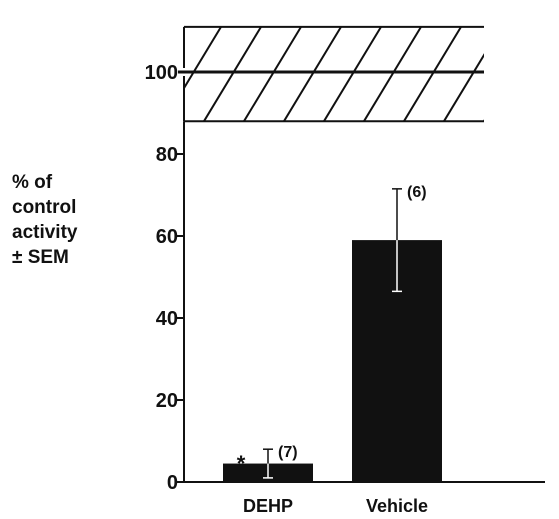 This screenshot has width=559, height=519. Describe the element at coordinates (268, 506) in the screenshot. I see `x-tick-label: DEHP` at that location.